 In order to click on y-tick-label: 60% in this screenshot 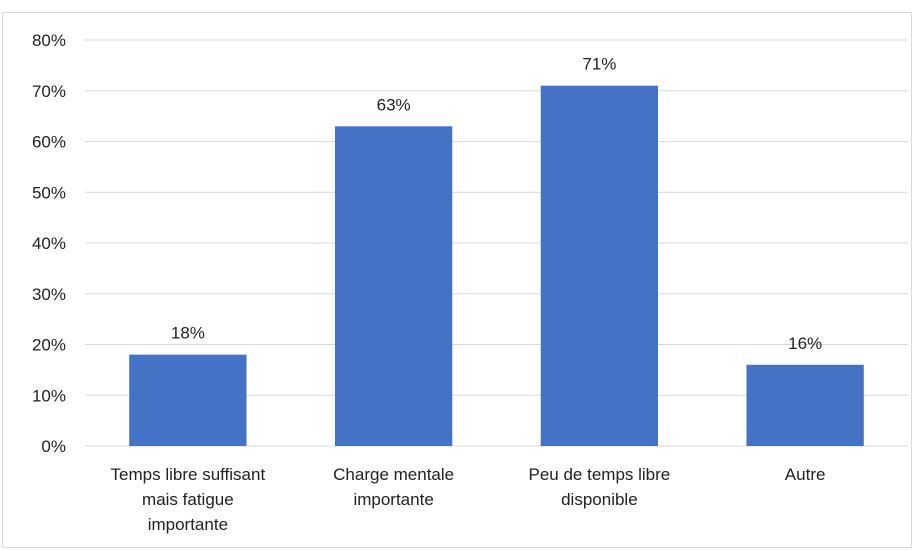, I will do `click(49, 142)`.